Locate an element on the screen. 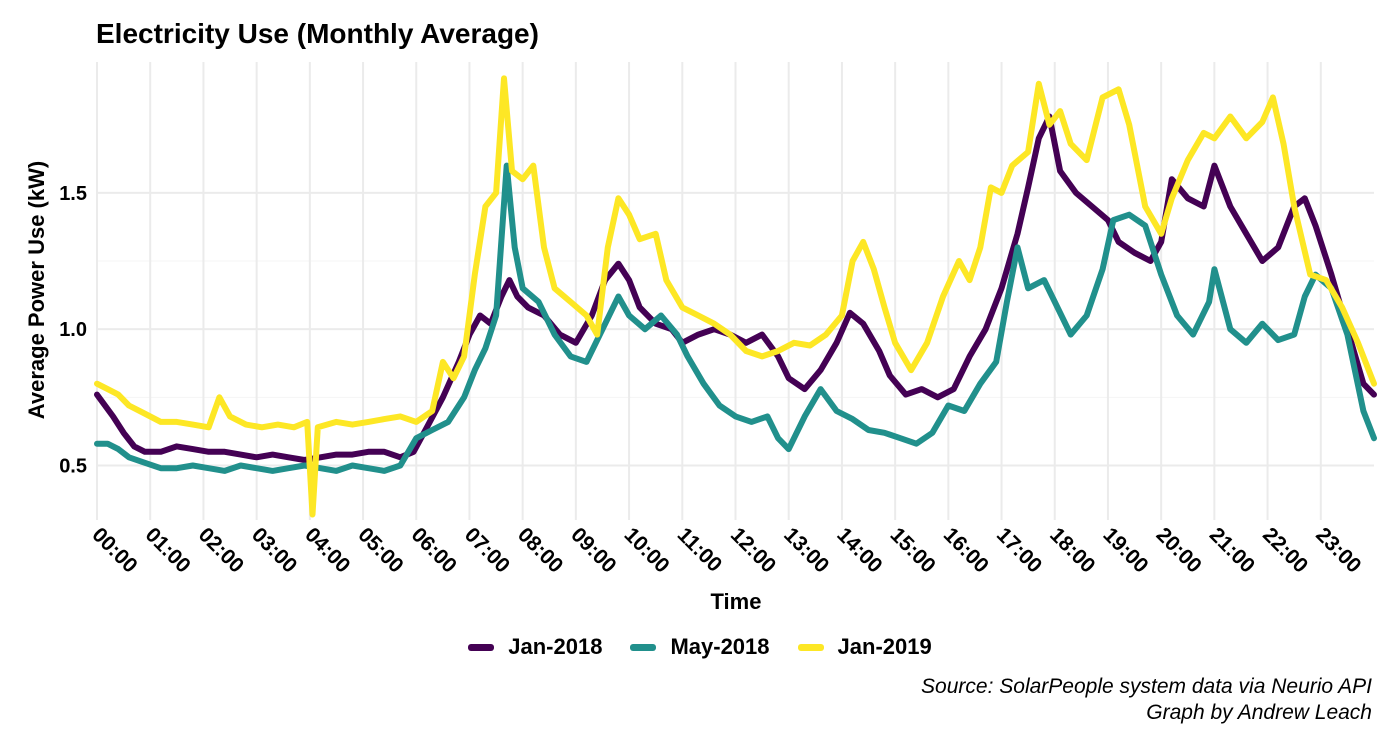 Image resolution: width=1400 pixels, height=750 pixels. x-axis-title: Time is located at coordinates (736, 601).